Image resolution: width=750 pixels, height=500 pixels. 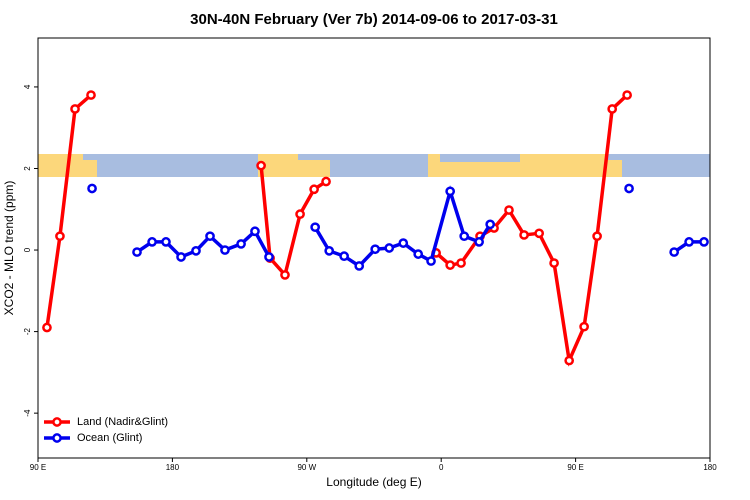 I want to click on y-tick-label: -4, so click(x=27, y=413).